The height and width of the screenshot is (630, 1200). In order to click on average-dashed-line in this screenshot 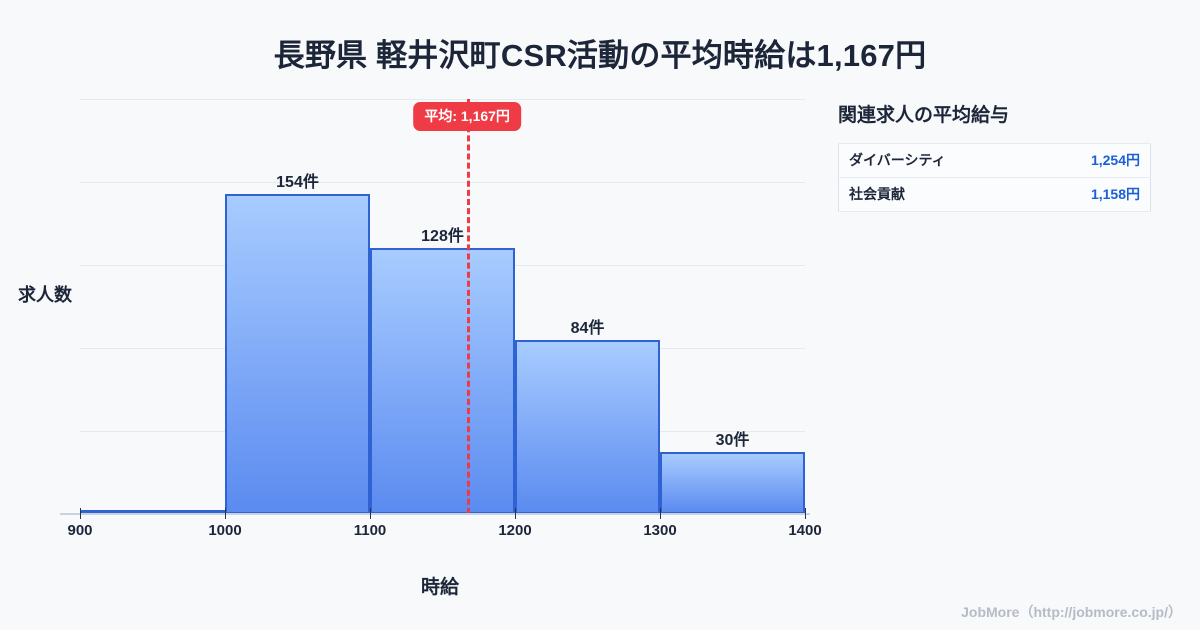, I will do `click(469, 306)`.